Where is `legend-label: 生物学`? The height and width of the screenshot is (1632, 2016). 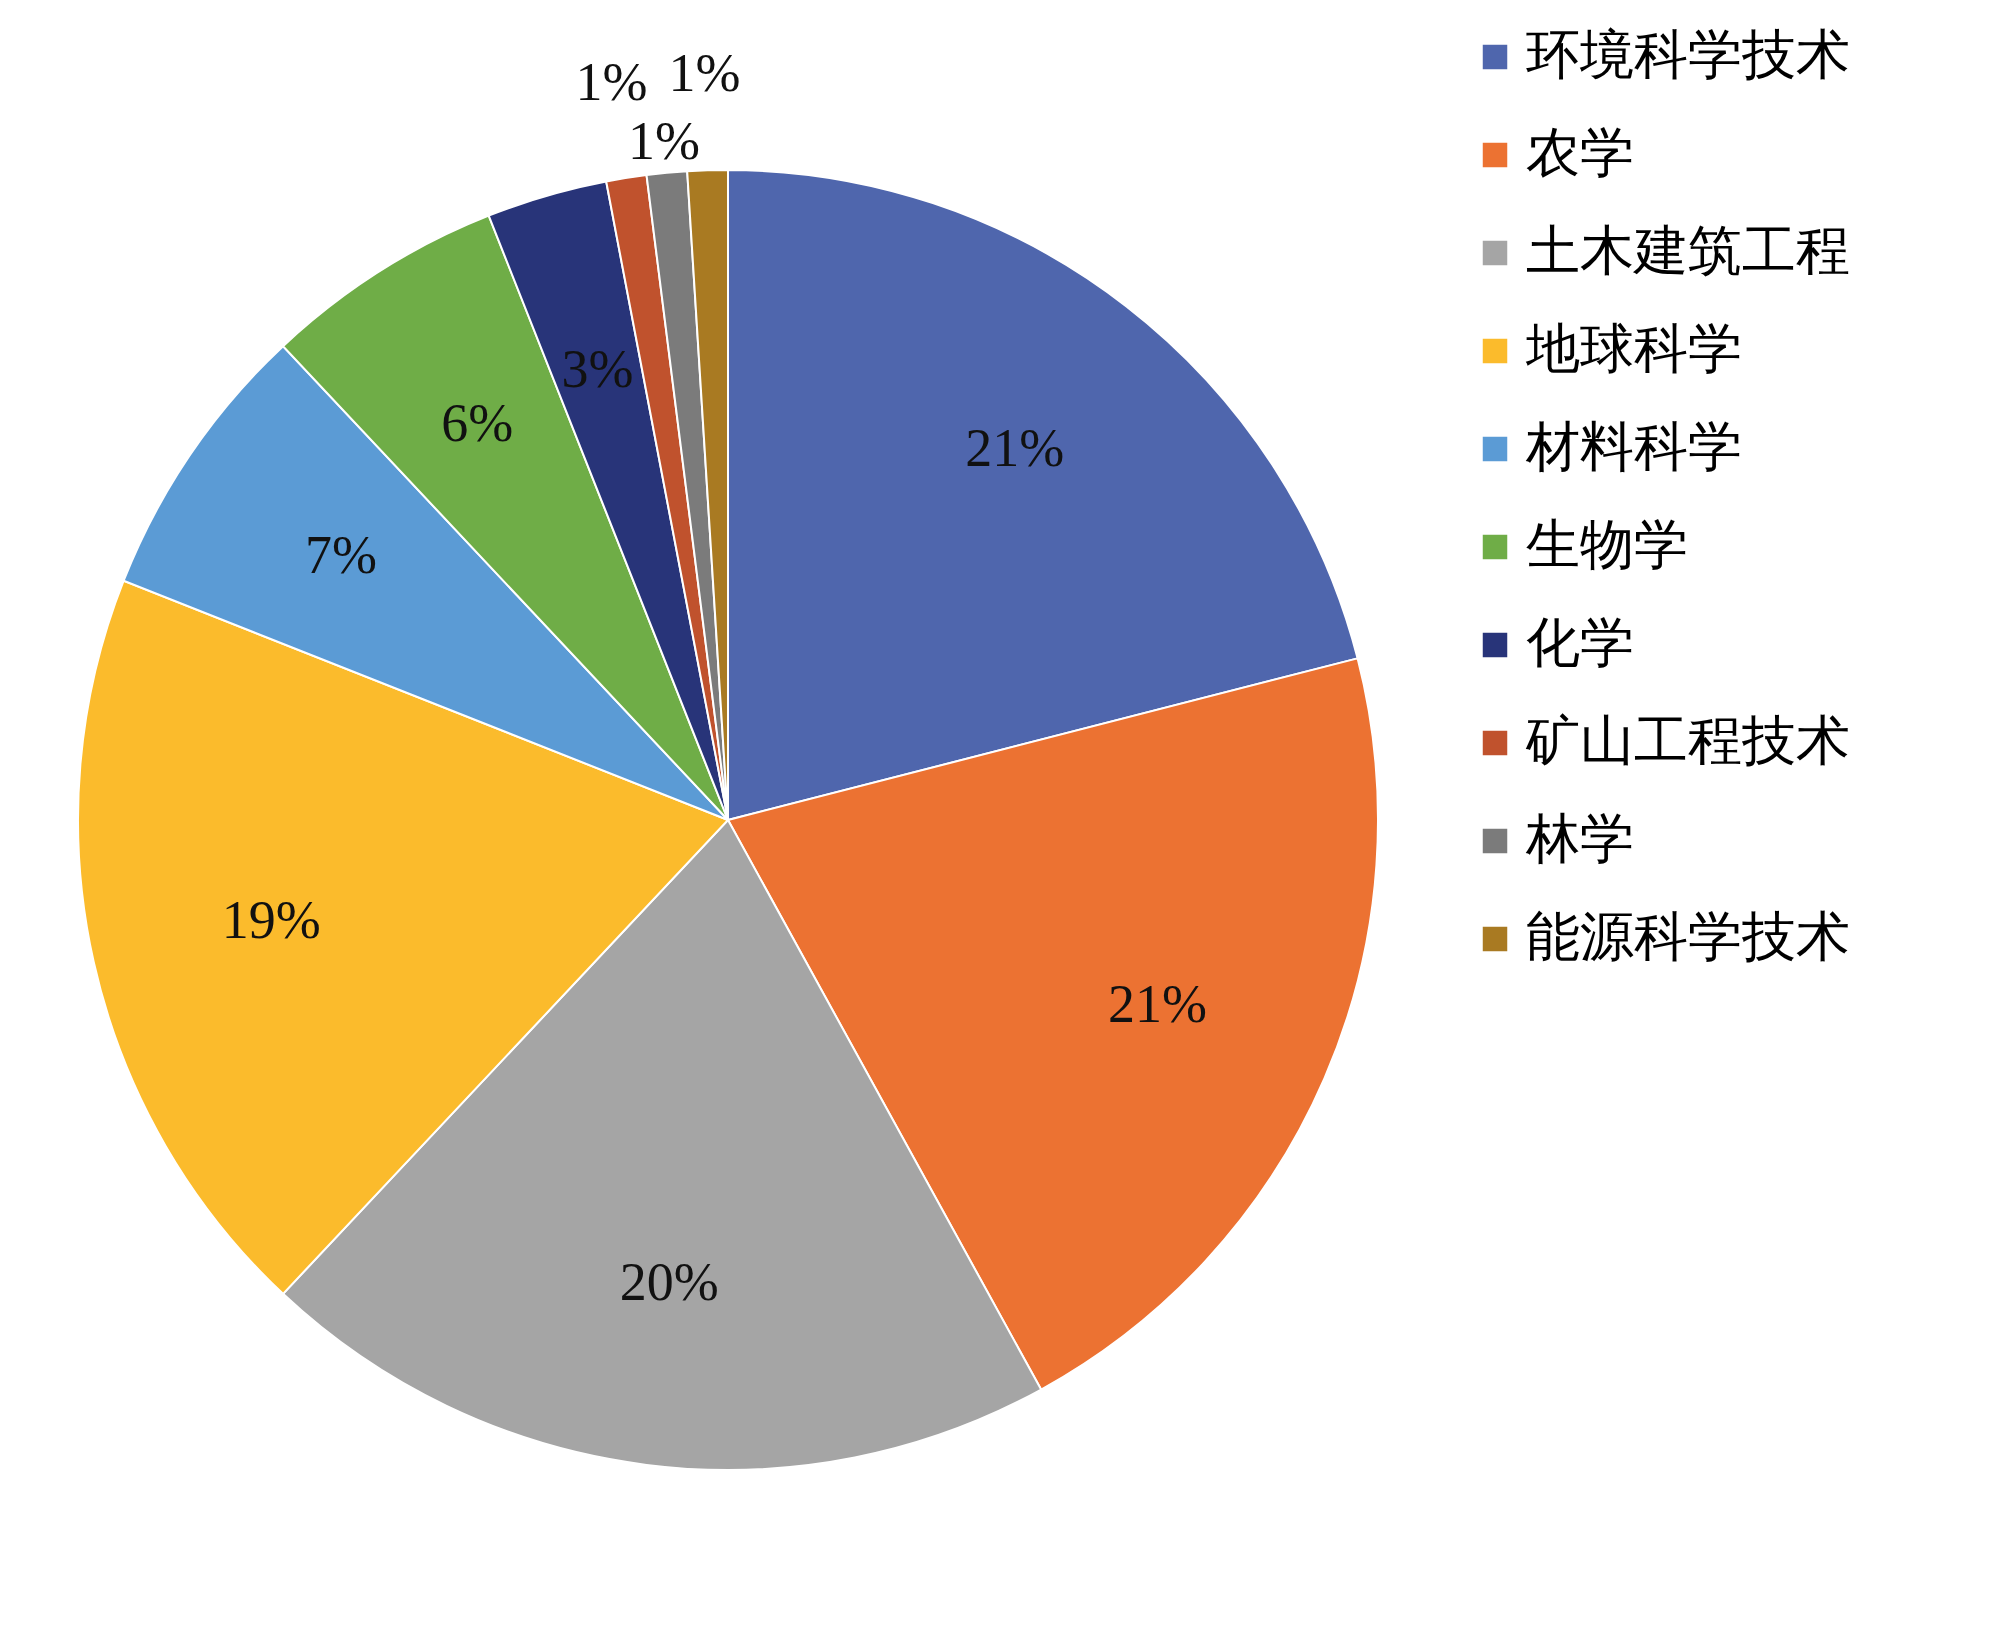 legend-label: 生物学 is located at coordinates (1607, 544).